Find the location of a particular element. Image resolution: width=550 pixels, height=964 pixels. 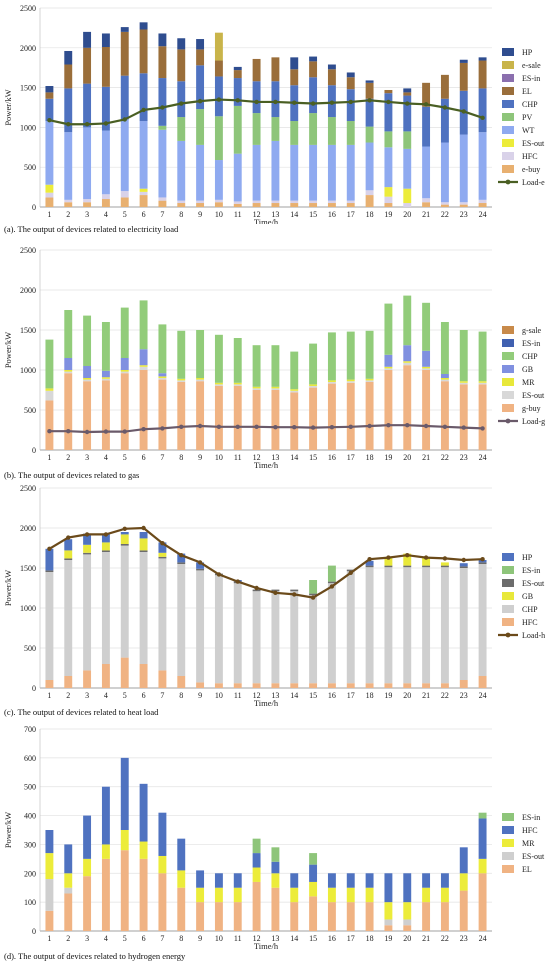

bar-segment-es-in is located at coordinates (275, 854).